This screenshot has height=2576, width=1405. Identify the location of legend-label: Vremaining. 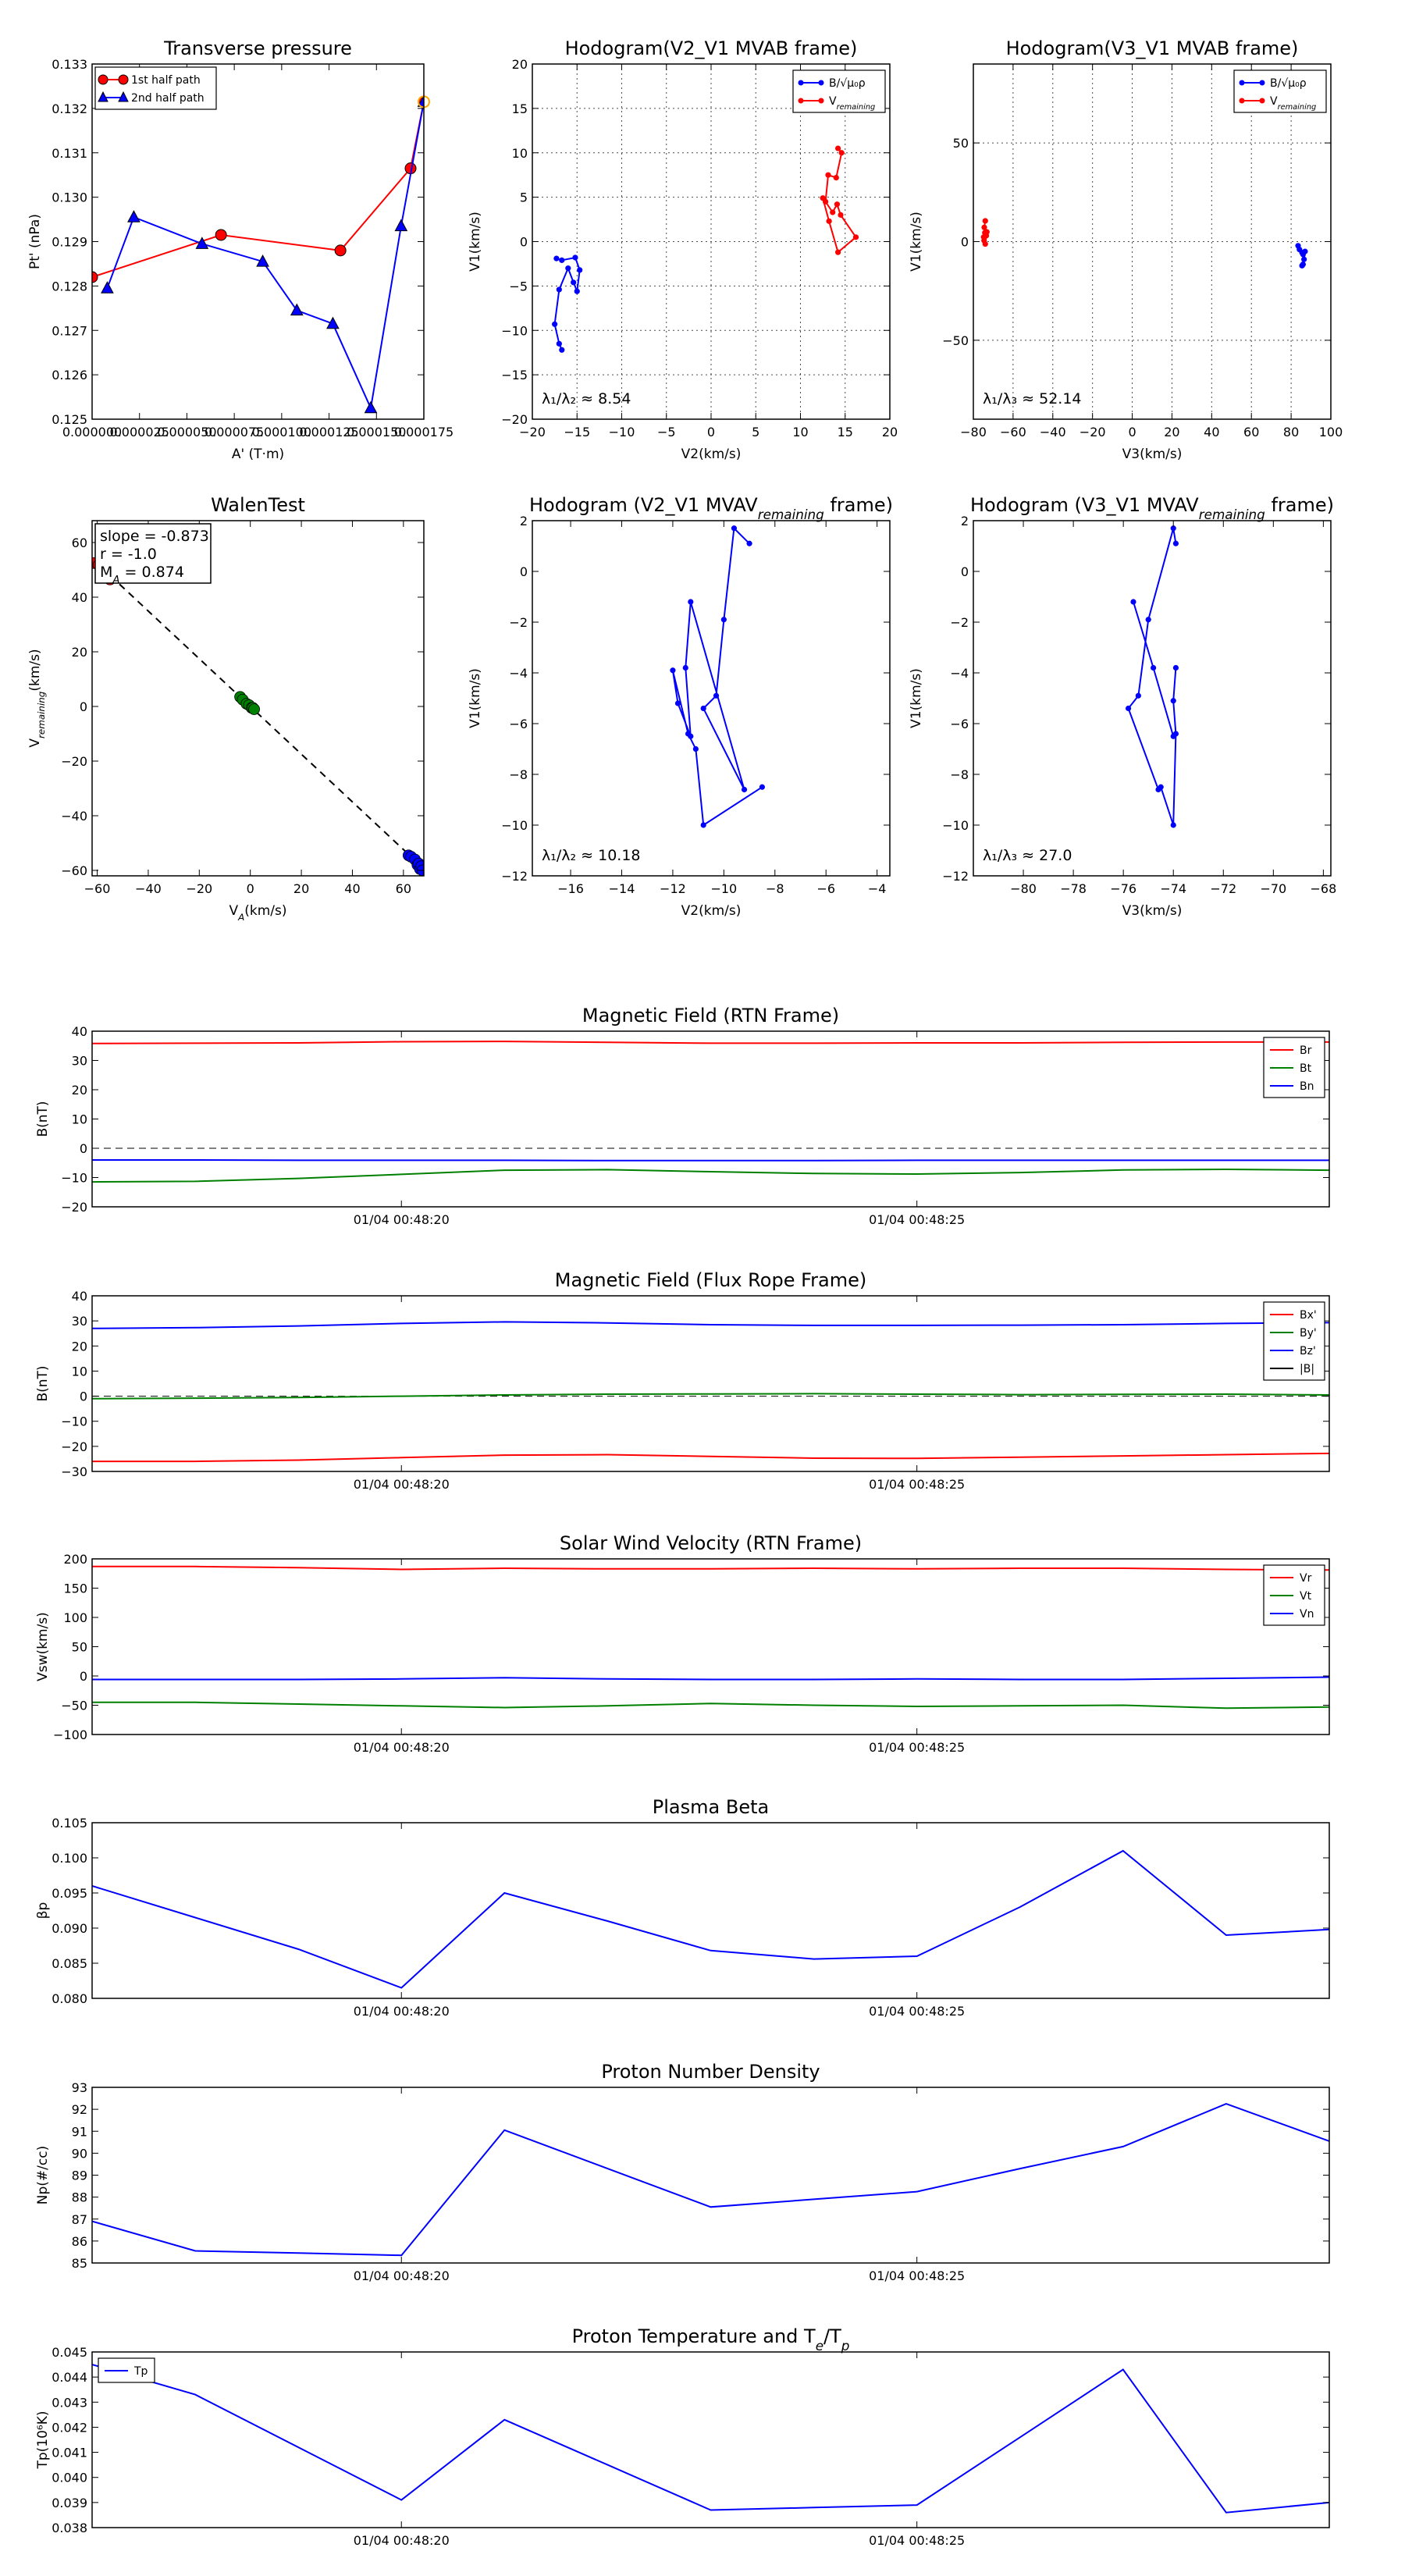
(1293, 104).